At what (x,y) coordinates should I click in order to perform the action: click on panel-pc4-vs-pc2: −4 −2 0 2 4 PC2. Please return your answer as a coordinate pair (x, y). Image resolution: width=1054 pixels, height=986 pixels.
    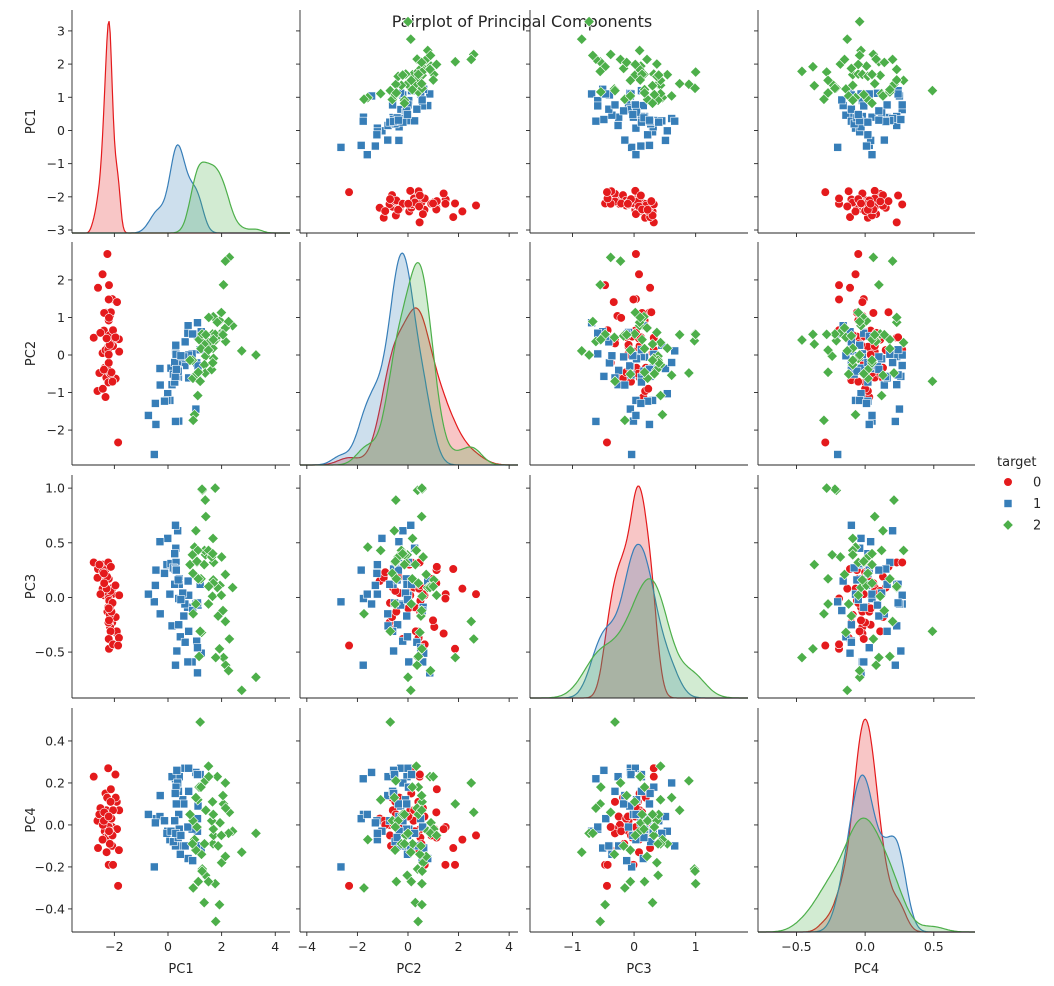
    Looking at the image, I should click on (407, 842).